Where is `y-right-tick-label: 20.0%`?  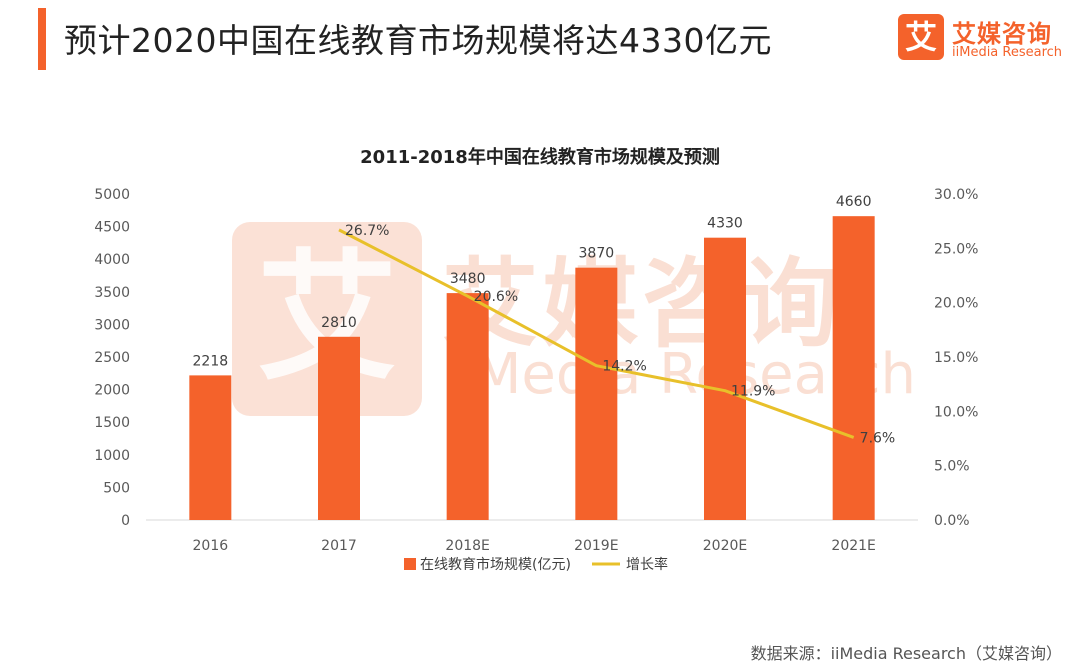
y-right-tick-label: 20.0% is located at coordinates (956, 304).